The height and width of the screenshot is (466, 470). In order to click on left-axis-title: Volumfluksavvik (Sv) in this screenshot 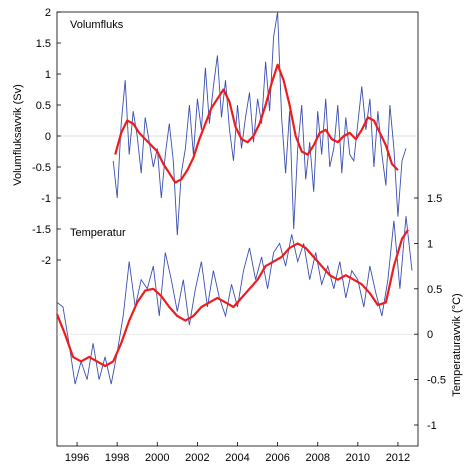, I will do `click(18, 134)`.